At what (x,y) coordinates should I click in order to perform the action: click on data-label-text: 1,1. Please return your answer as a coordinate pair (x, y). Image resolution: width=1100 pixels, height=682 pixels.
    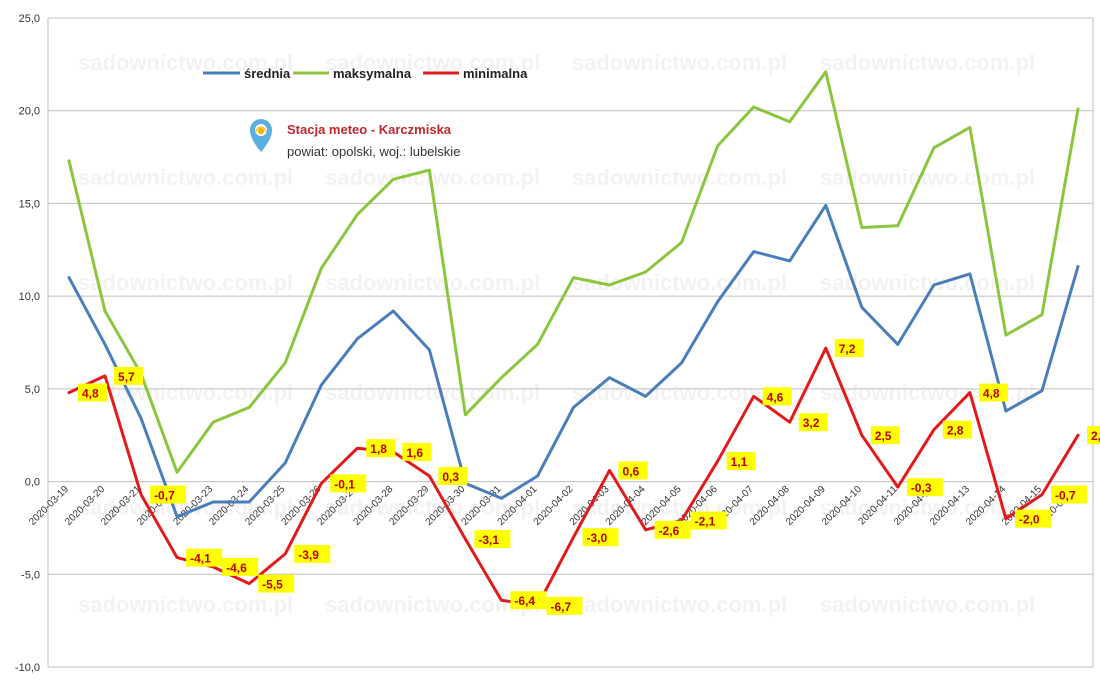
    Looking at the image, I should click on (739, 462).